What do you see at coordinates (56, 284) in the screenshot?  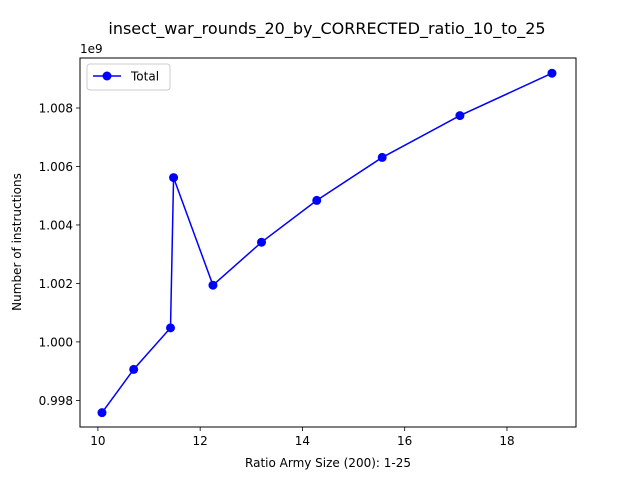 I see `y-tick-label: 1.002` at bounding box center [56, 284].